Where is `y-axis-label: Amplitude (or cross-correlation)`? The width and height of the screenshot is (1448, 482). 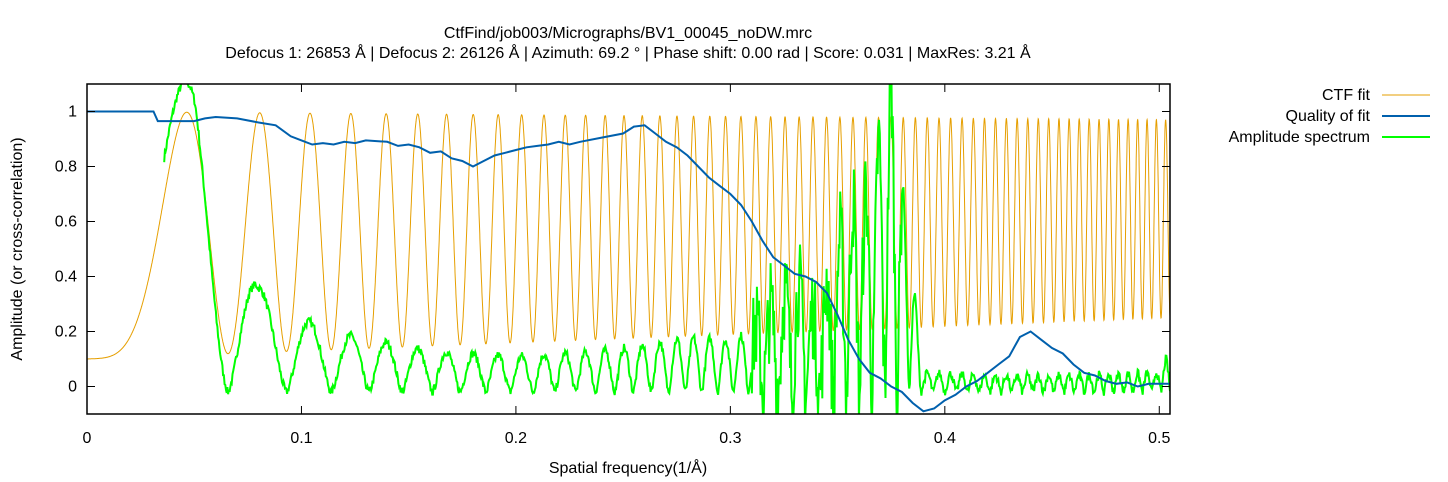 y-axis-label: Amplitude (or cross-correlation) is located at coordinates (17, 248).